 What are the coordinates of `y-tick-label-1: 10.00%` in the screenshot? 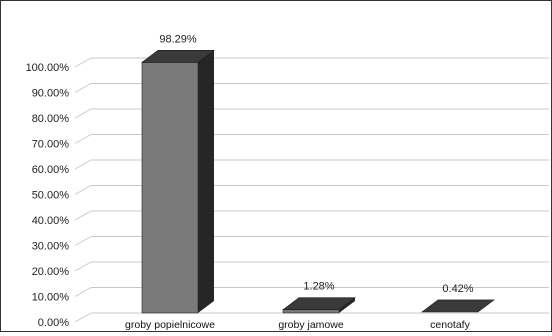 It's located at (51, 298).